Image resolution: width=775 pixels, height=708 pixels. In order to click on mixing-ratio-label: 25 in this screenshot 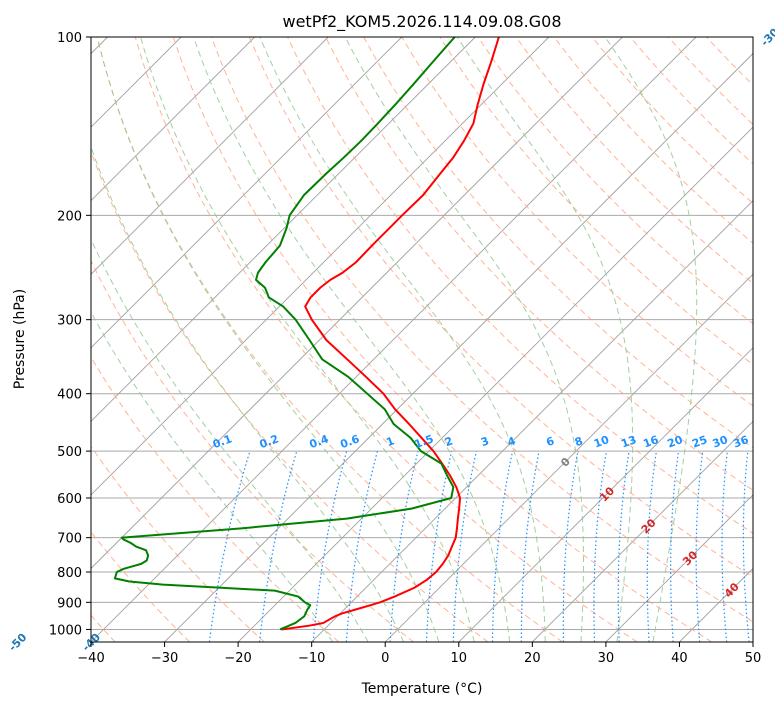, I will do `click(699, 441)`.